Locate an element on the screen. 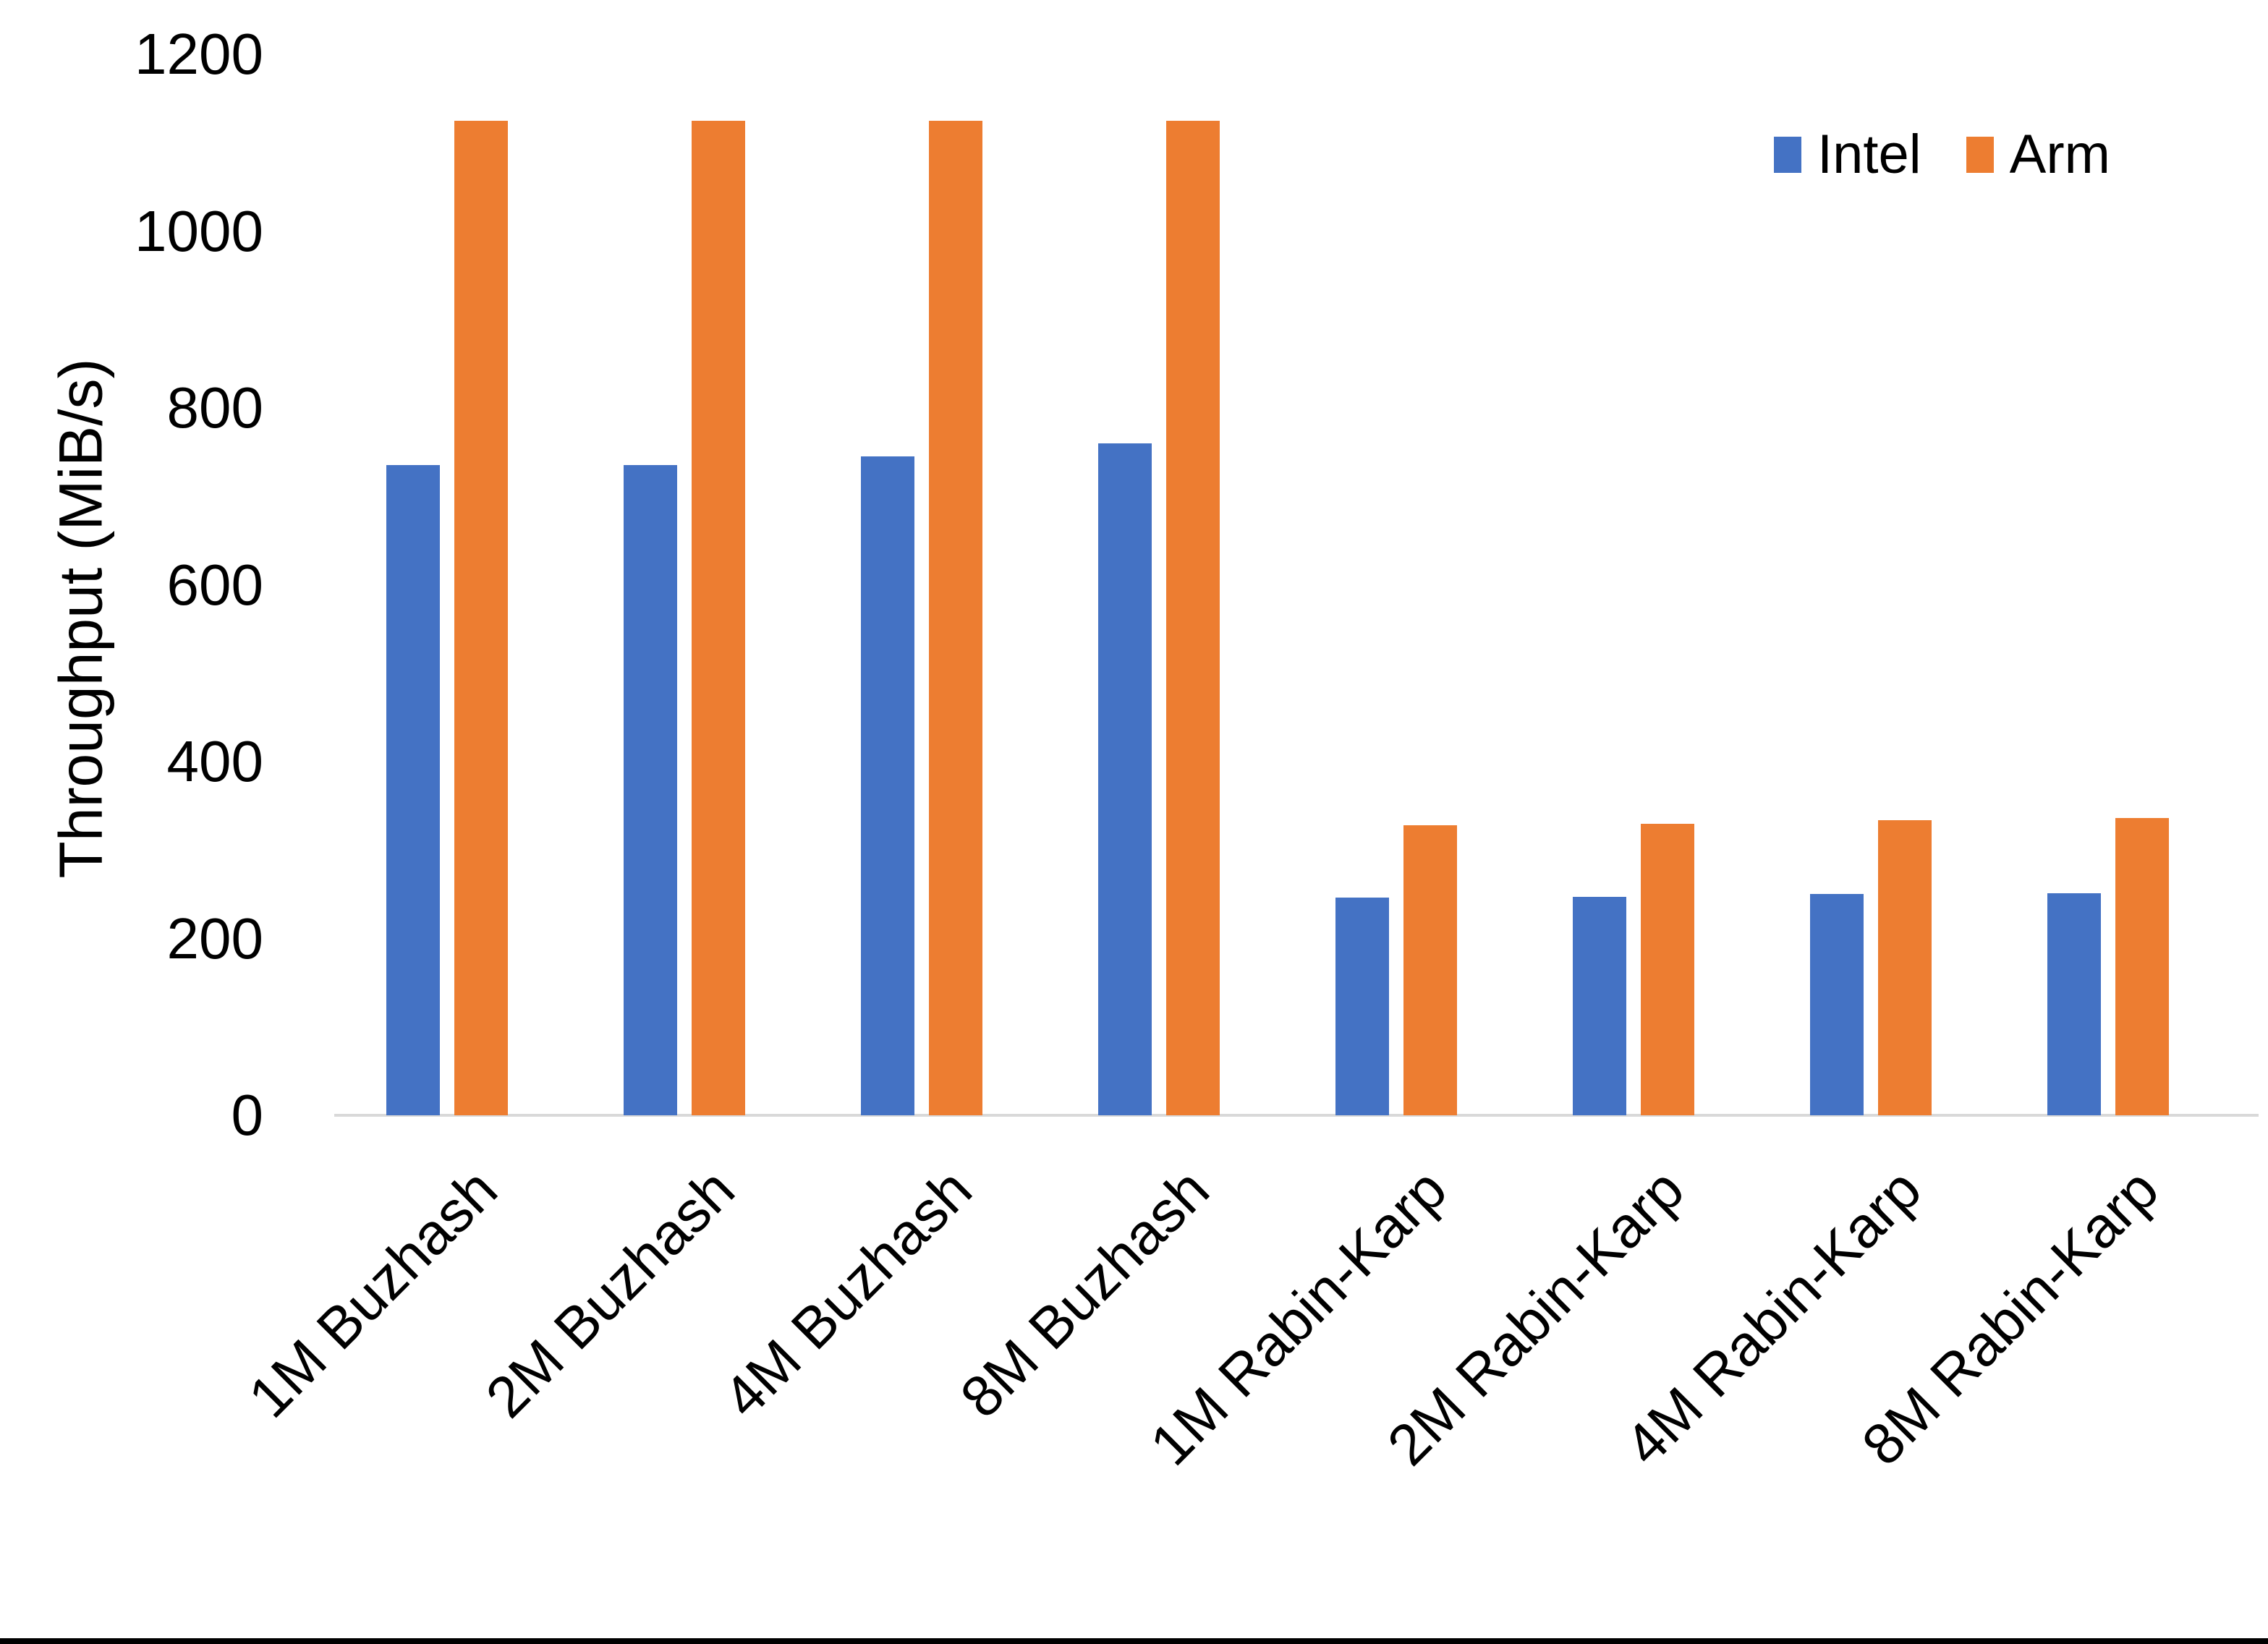 This screenshot has height=1644, width=2268. legend-item-arm: Arm is located at coordinates (2038, 154).